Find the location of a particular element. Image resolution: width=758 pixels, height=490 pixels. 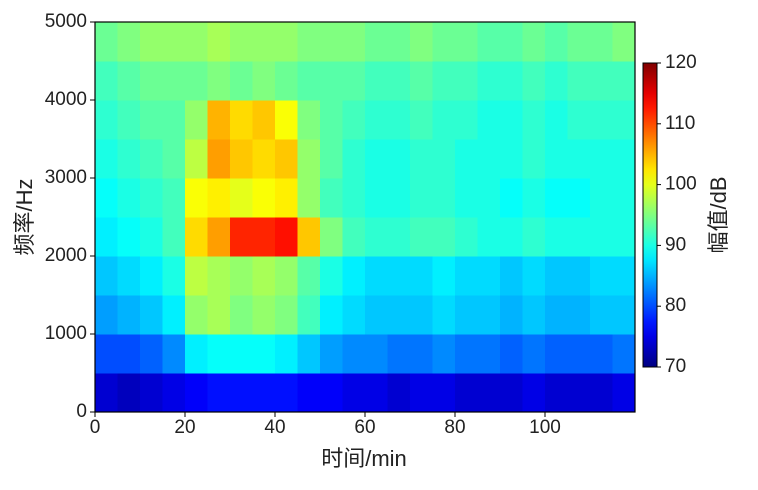

y-tick-label: 0 is located at coordinates (81, 411).